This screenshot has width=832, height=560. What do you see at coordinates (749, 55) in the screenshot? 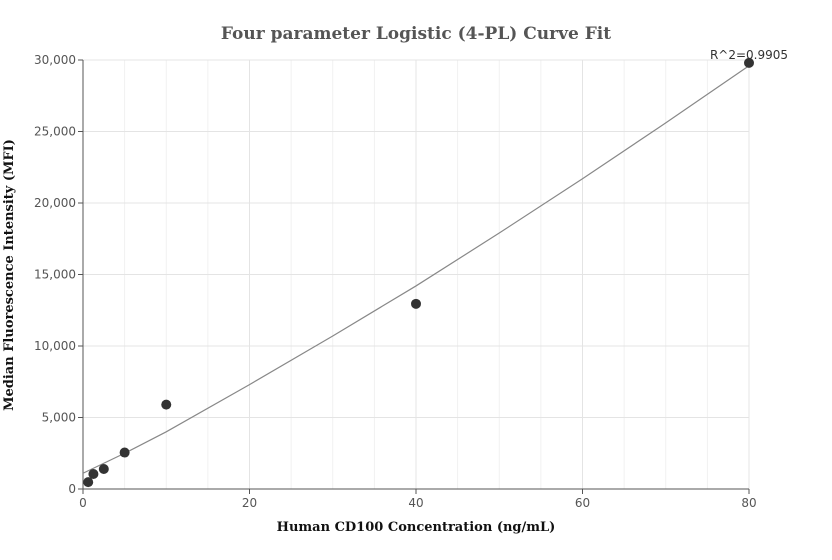
I see `r-squared-annotation: R^2=0.9905` at bounding box center [749, 55].